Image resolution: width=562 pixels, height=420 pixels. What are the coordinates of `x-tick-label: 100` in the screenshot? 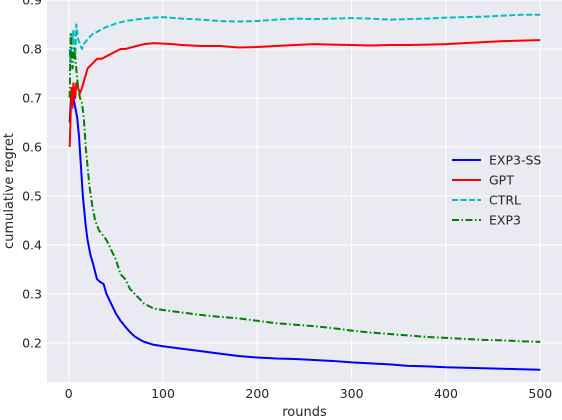 It's located at (163, 393).